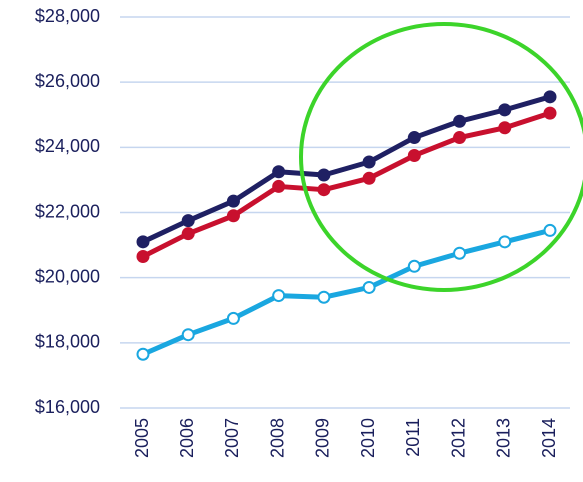 The width and height of the screenshot is (583, 482). Describe the element at coordinates (67, 342) in the screenshot. I see `y-tick-label: $18,000` at that location.